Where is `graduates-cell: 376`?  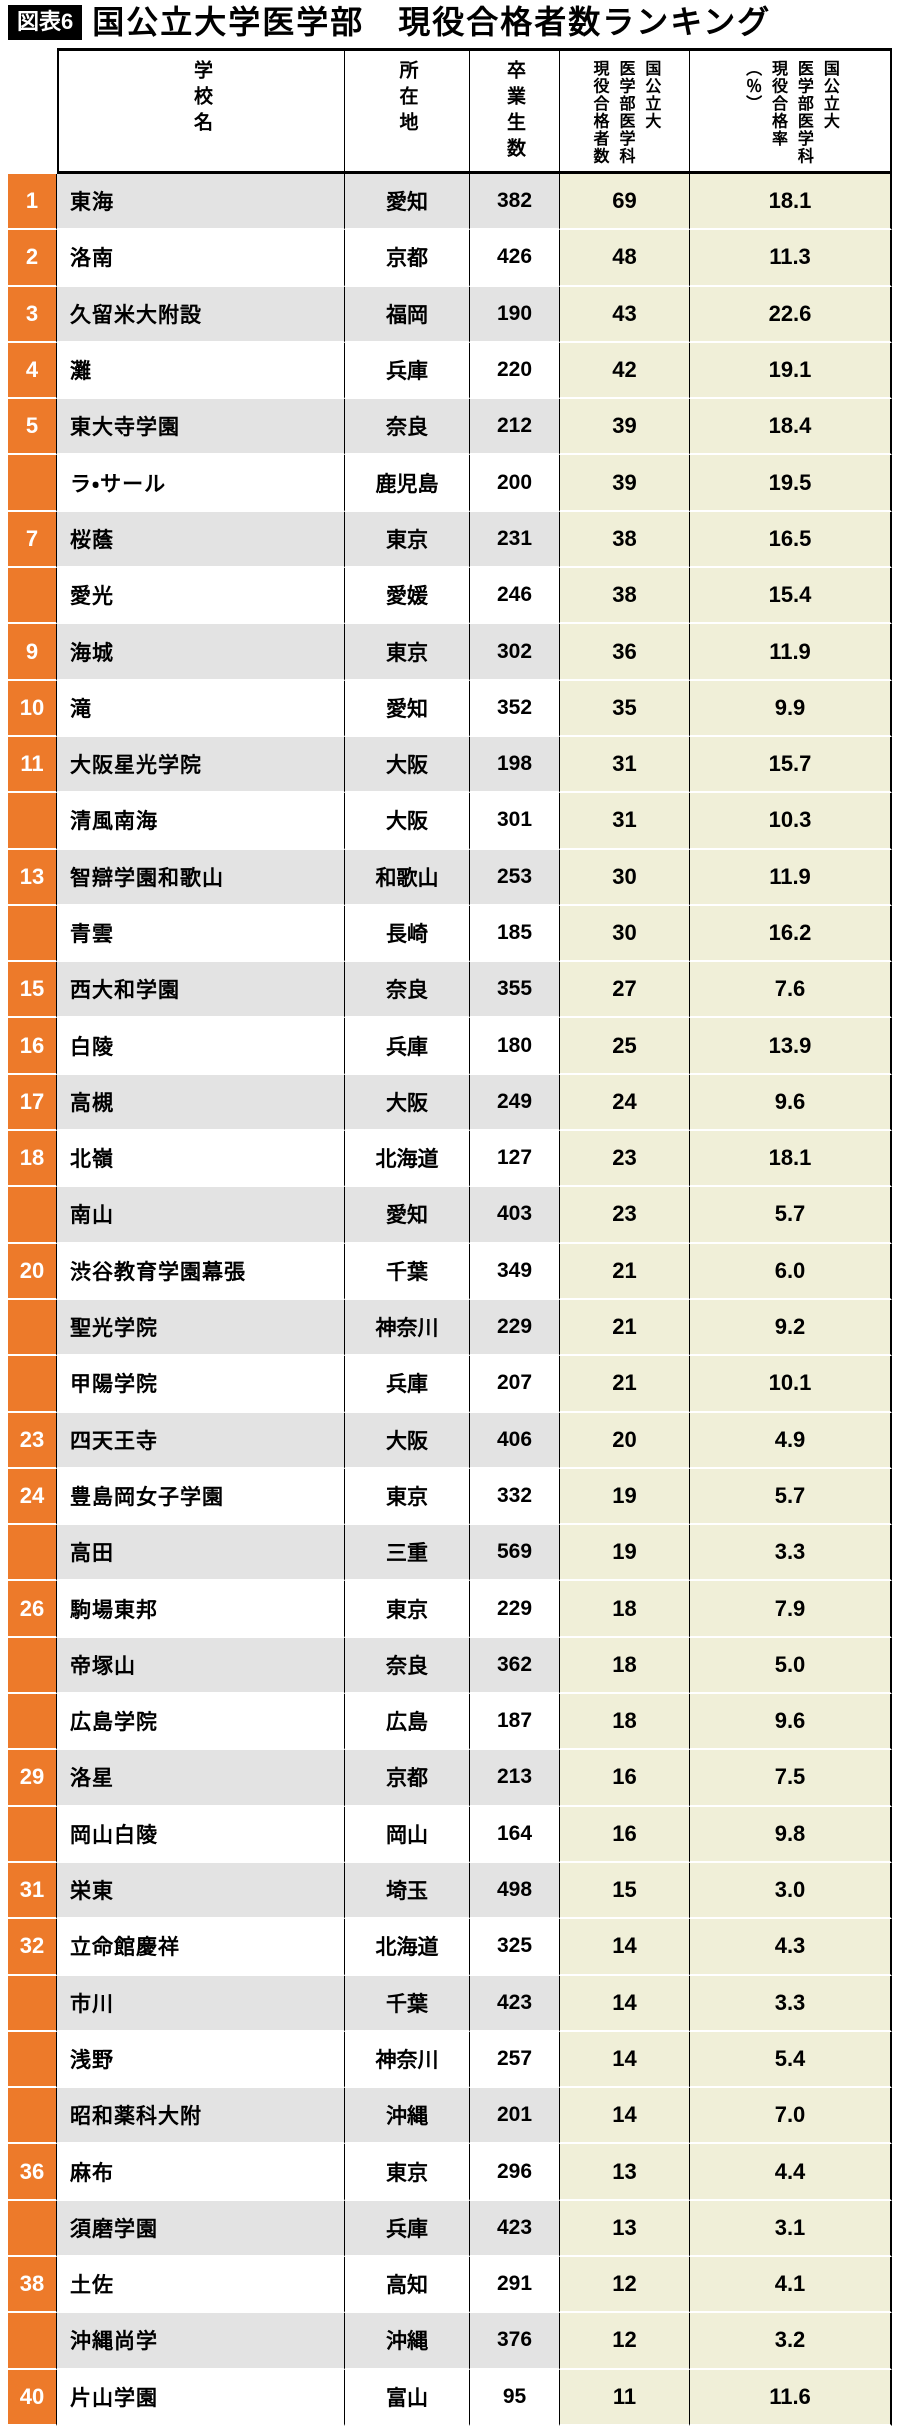
graduates-cell: 376 is located at coordinates (515, 2341).